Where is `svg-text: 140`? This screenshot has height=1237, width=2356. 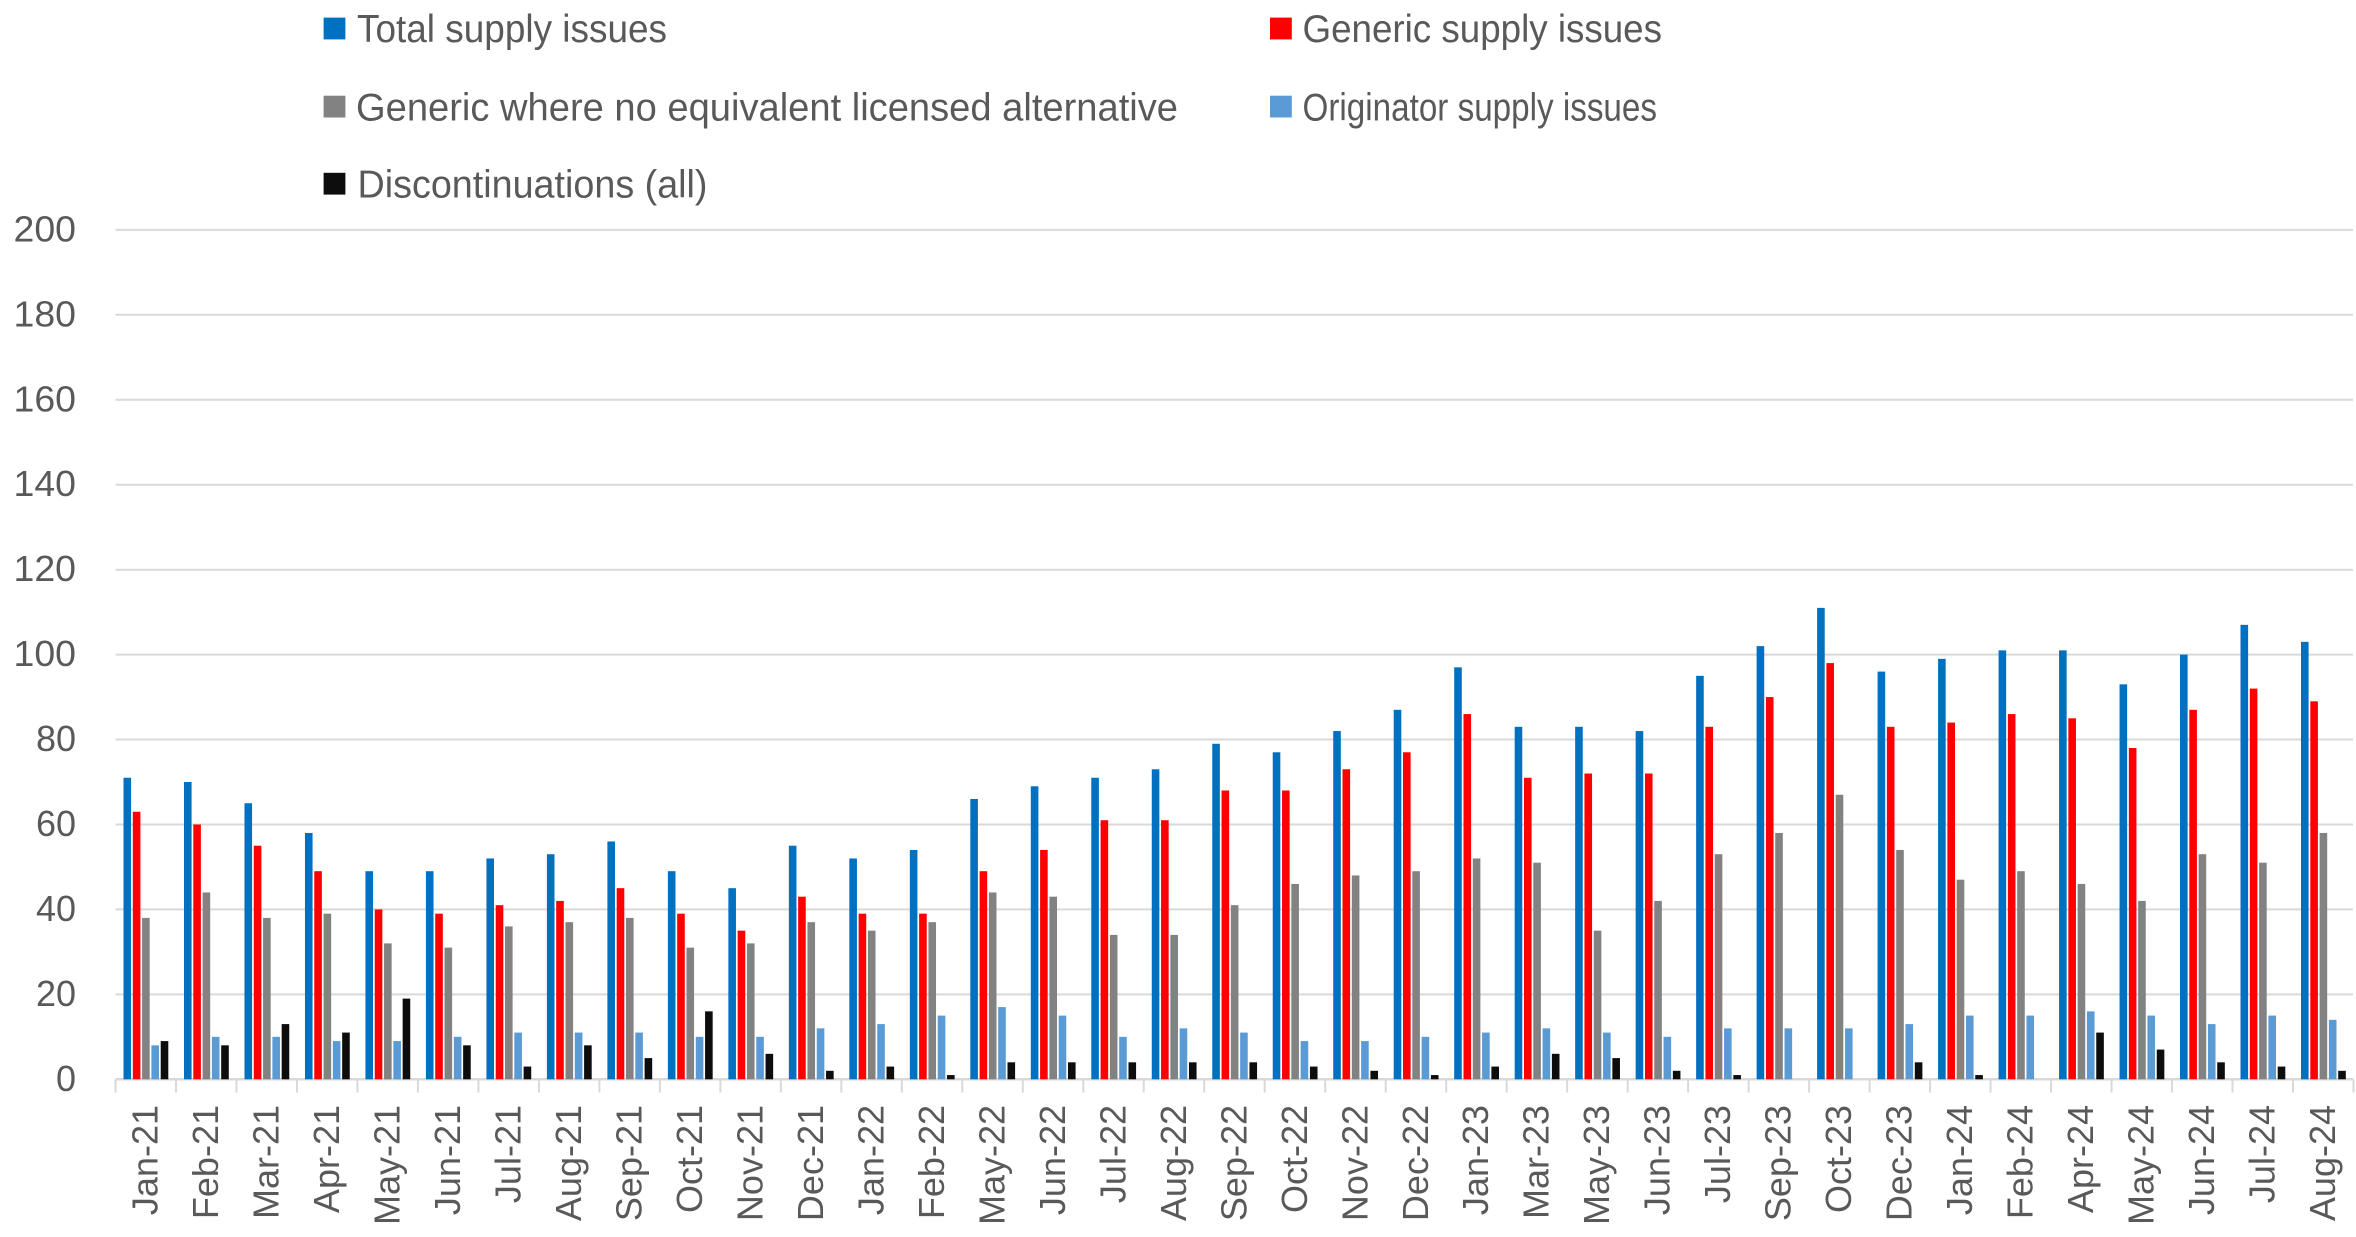
svg-text: 140 is located at coordinates (45, 483).